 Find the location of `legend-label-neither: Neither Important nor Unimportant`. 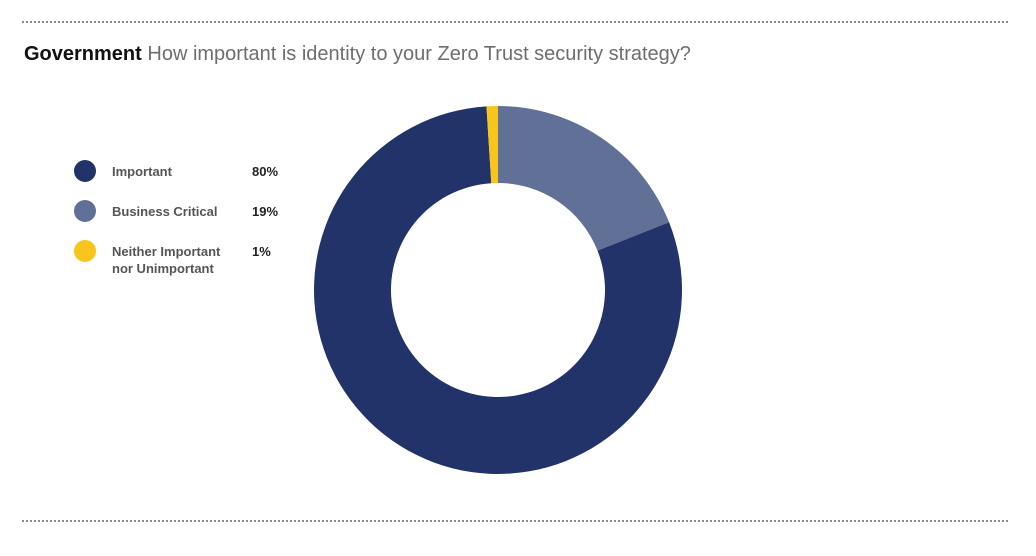

legend-label-neither: Neither Important nor Unimportant is located at coordinates (177, 260).